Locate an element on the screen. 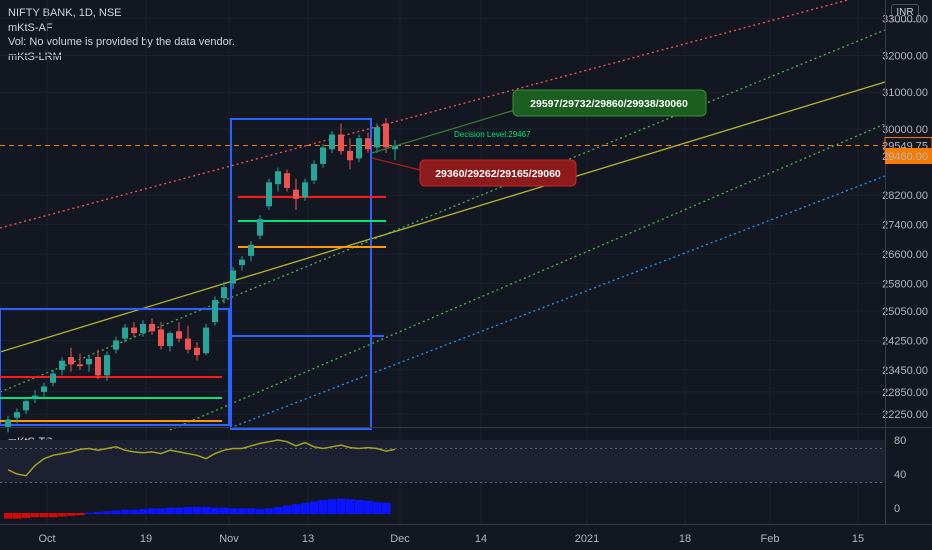 The height and width of the screenshot is (550, 932). time-tick-label: 18 is located at coordinates (685, 539).